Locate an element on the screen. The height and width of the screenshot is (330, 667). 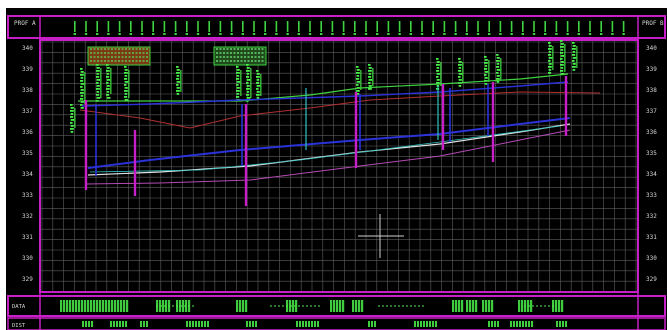
bottom-row-label-1: DATA is located at coordinates (19, 307).